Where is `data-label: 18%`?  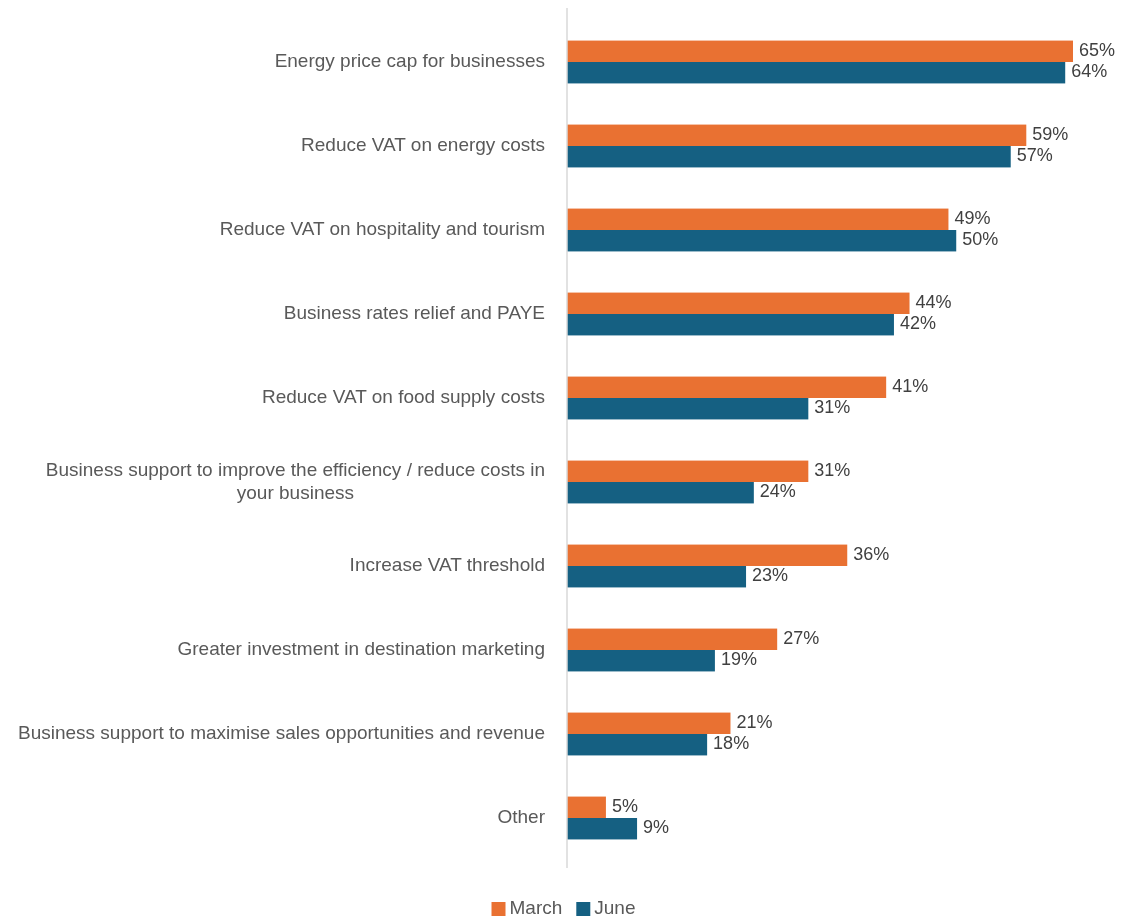
data-label: 18% is located at coordinates (731, 743).